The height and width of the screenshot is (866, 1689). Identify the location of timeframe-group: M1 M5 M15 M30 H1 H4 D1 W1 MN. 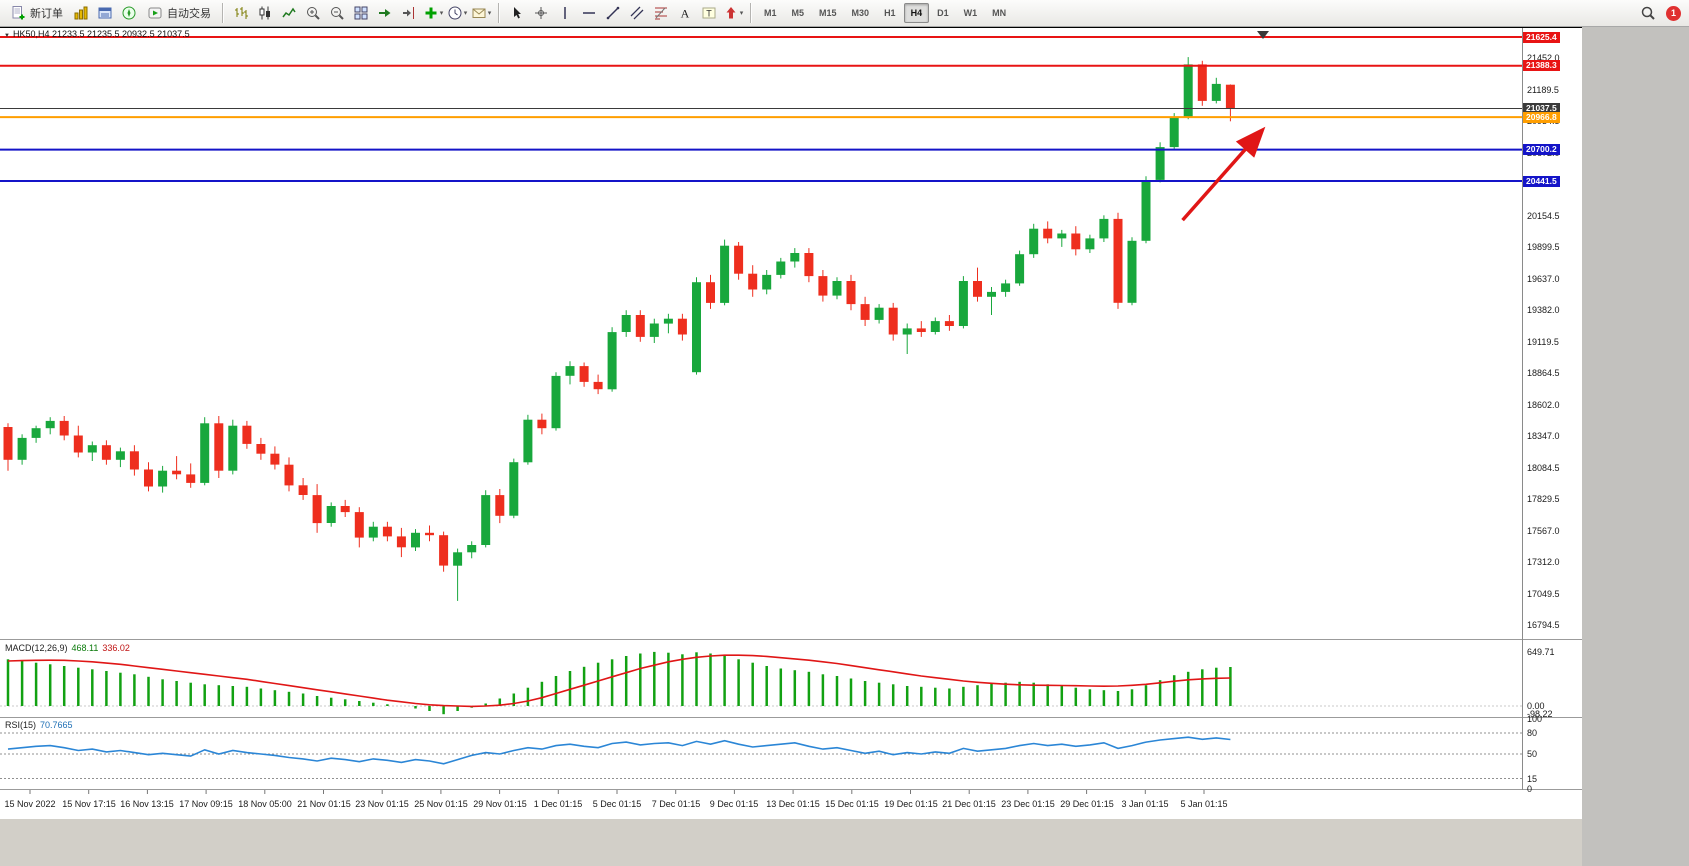
(885, 13).